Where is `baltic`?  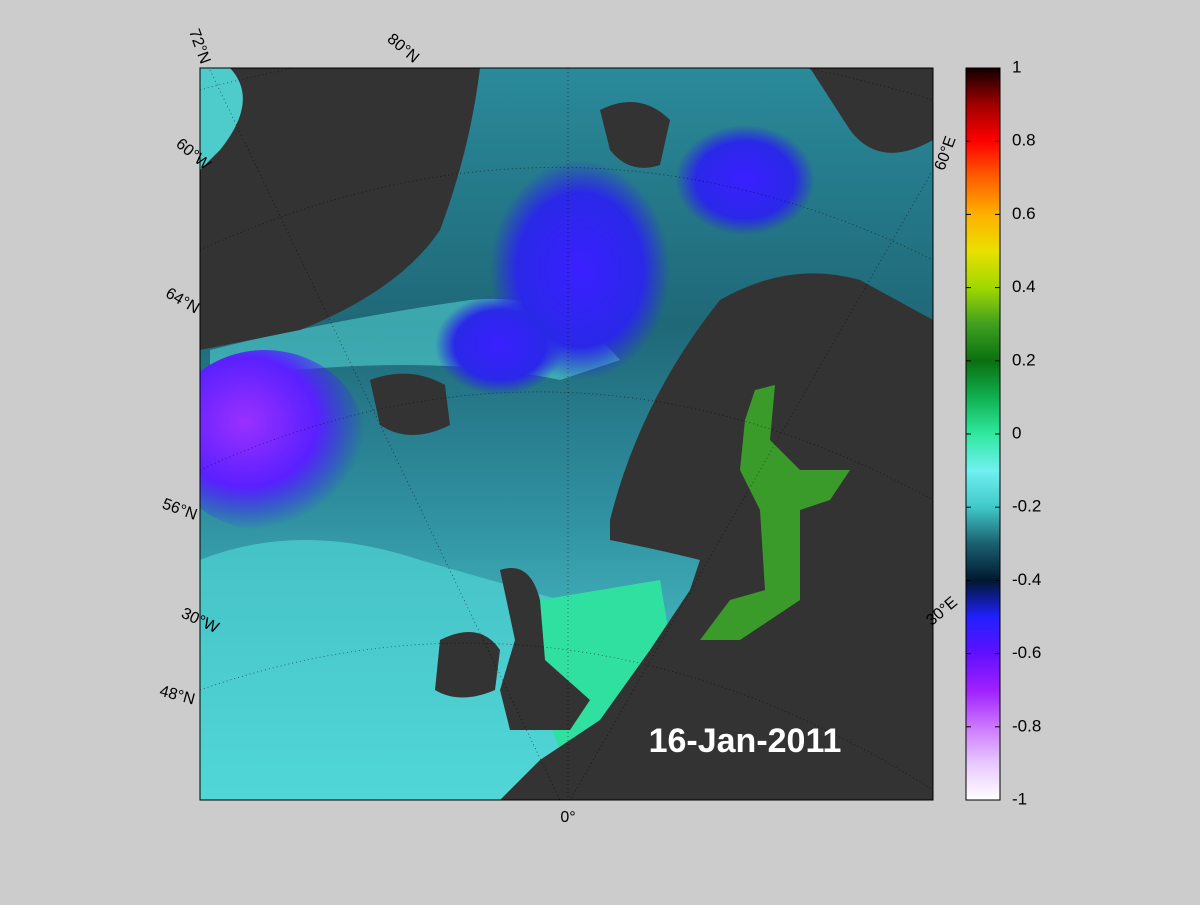
baltic is located at coordinates (775, 512).